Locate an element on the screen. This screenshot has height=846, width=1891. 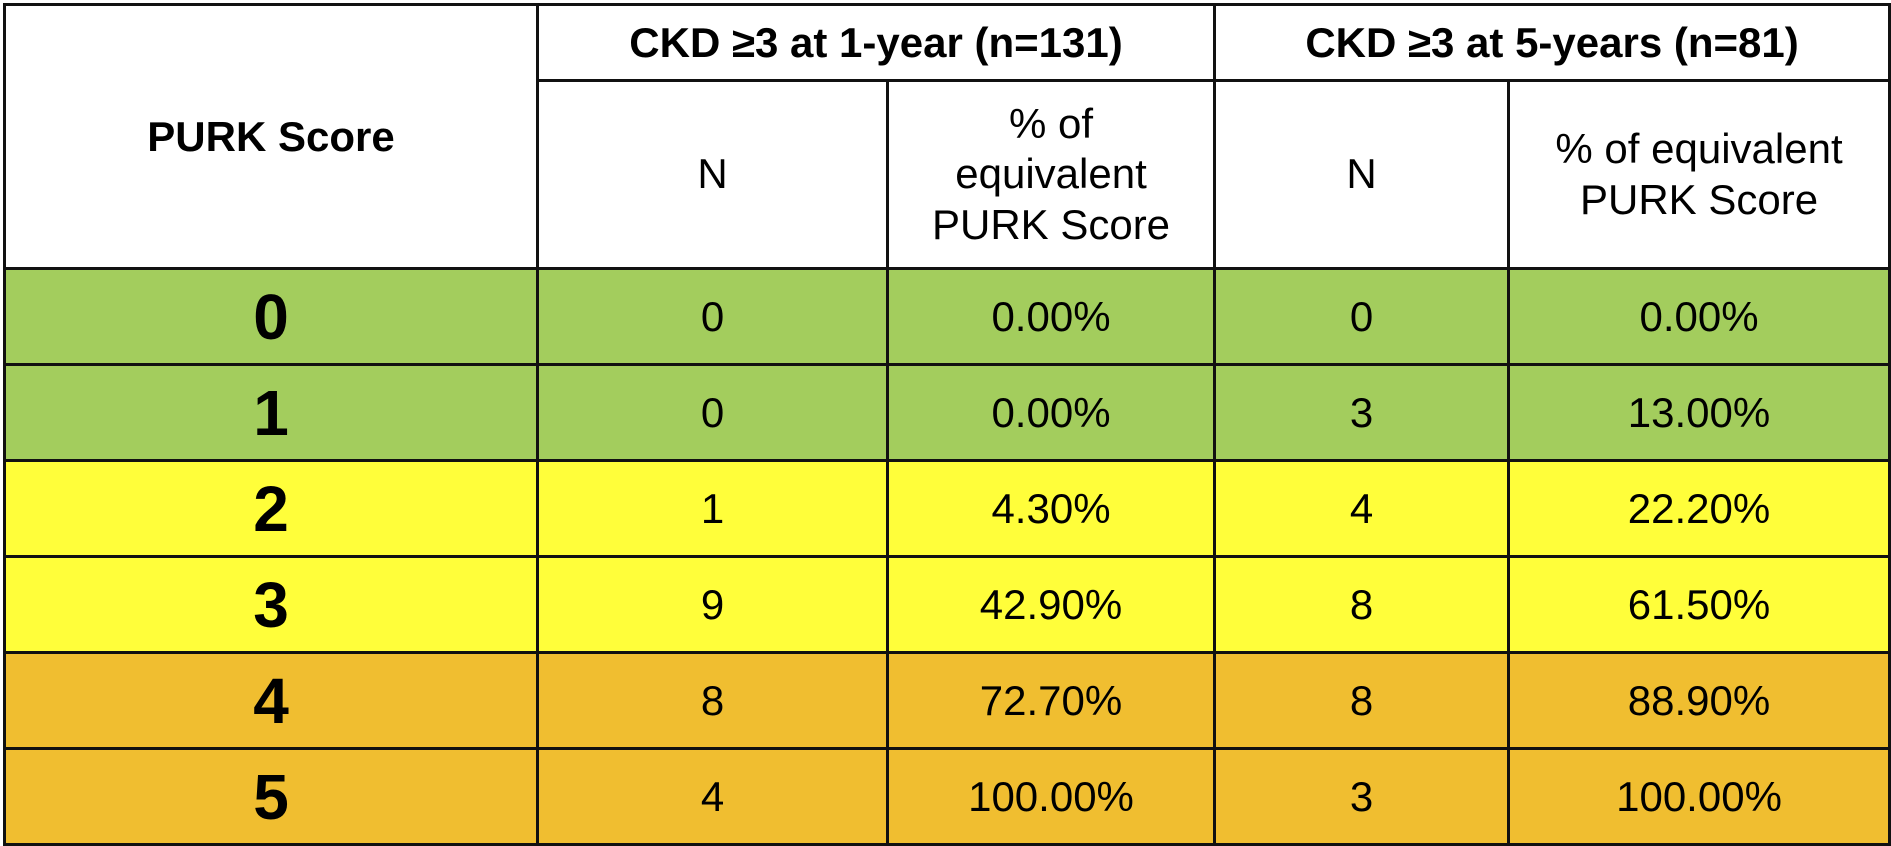
cell-n-5-years: 0 is located at coordinates (1362, 316).